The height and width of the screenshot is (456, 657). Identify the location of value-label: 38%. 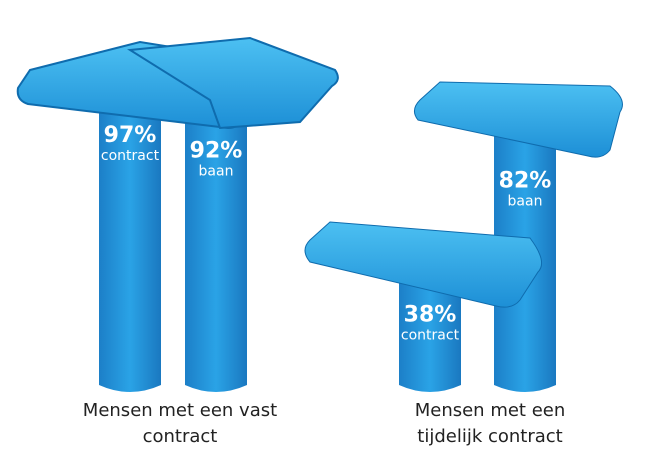
(430, 314).